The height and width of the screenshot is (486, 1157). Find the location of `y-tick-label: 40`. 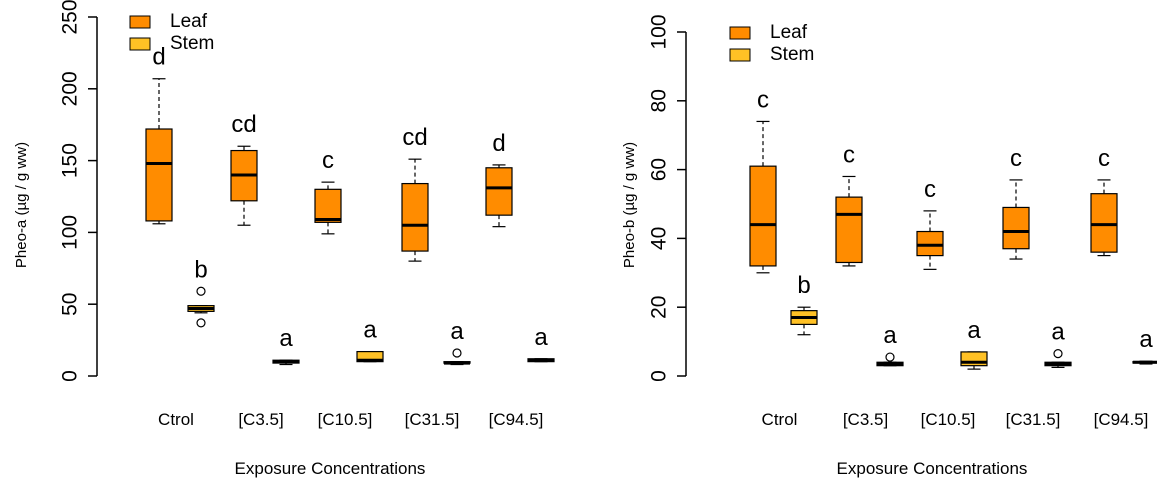

y-tick-label: 40 is located at coordinates (659, 238).